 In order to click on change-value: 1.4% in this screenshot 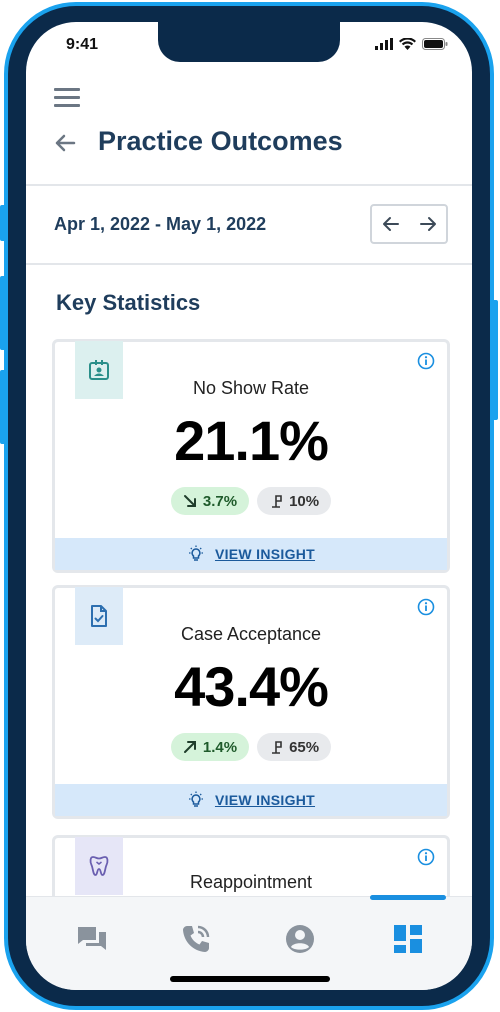, I will do `click(220, 747)`.